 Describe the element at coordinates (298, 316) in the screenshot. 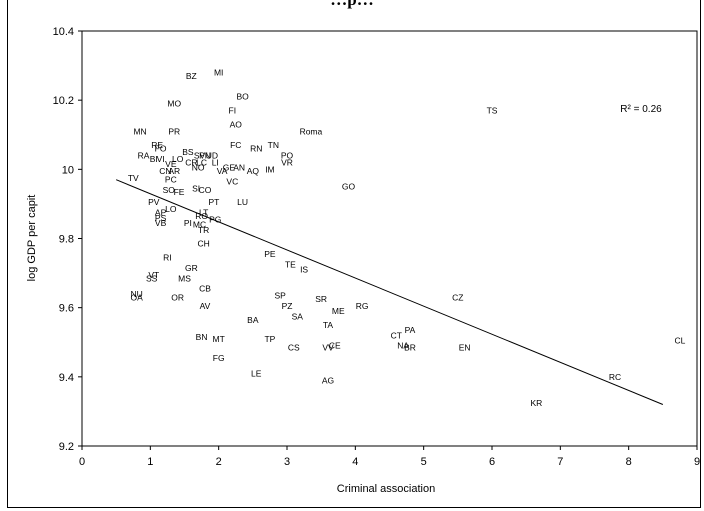

I see `point-label: SA` at that location.